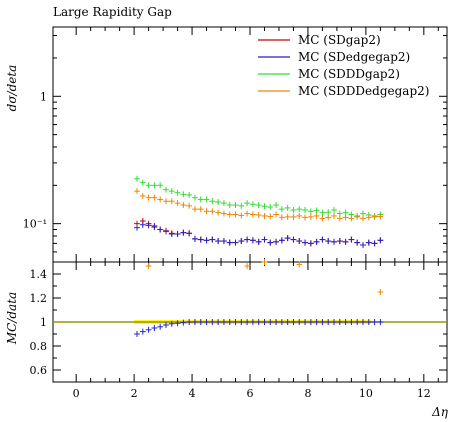 Image resolution: width=461 pixels, height=422 pixels. Describe the element at coordinates (148, 266) in the screenshot. I see `ratio-series-1-point` at that location.